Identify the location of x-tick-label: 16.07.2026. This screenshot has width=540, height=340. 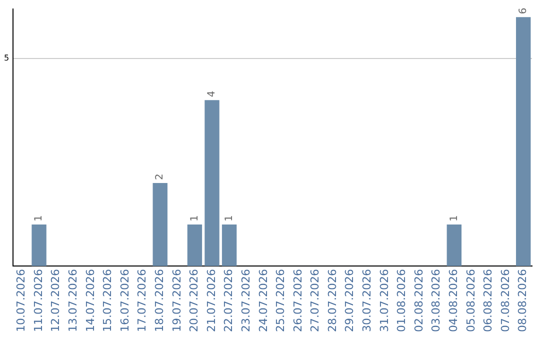
(125, 300).